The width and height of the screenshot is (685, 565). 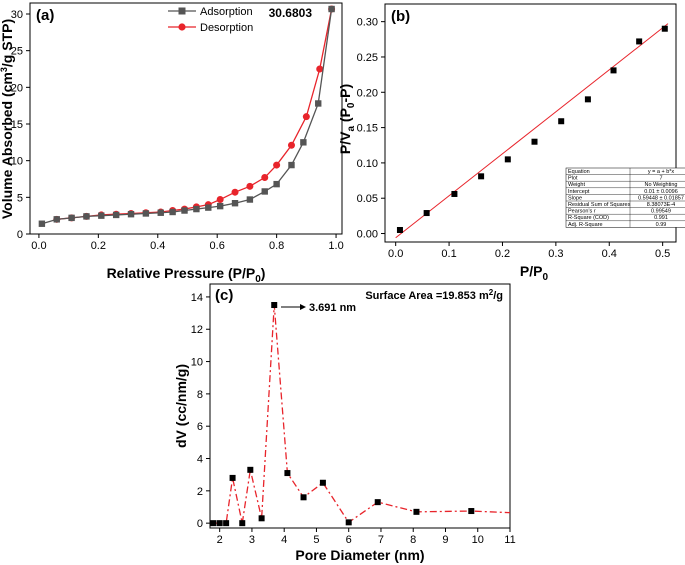 What do you see at coordinates (400, 16) in the screenshot?
I see `panel-b-label: (b)` at bounding box center [400, 16].